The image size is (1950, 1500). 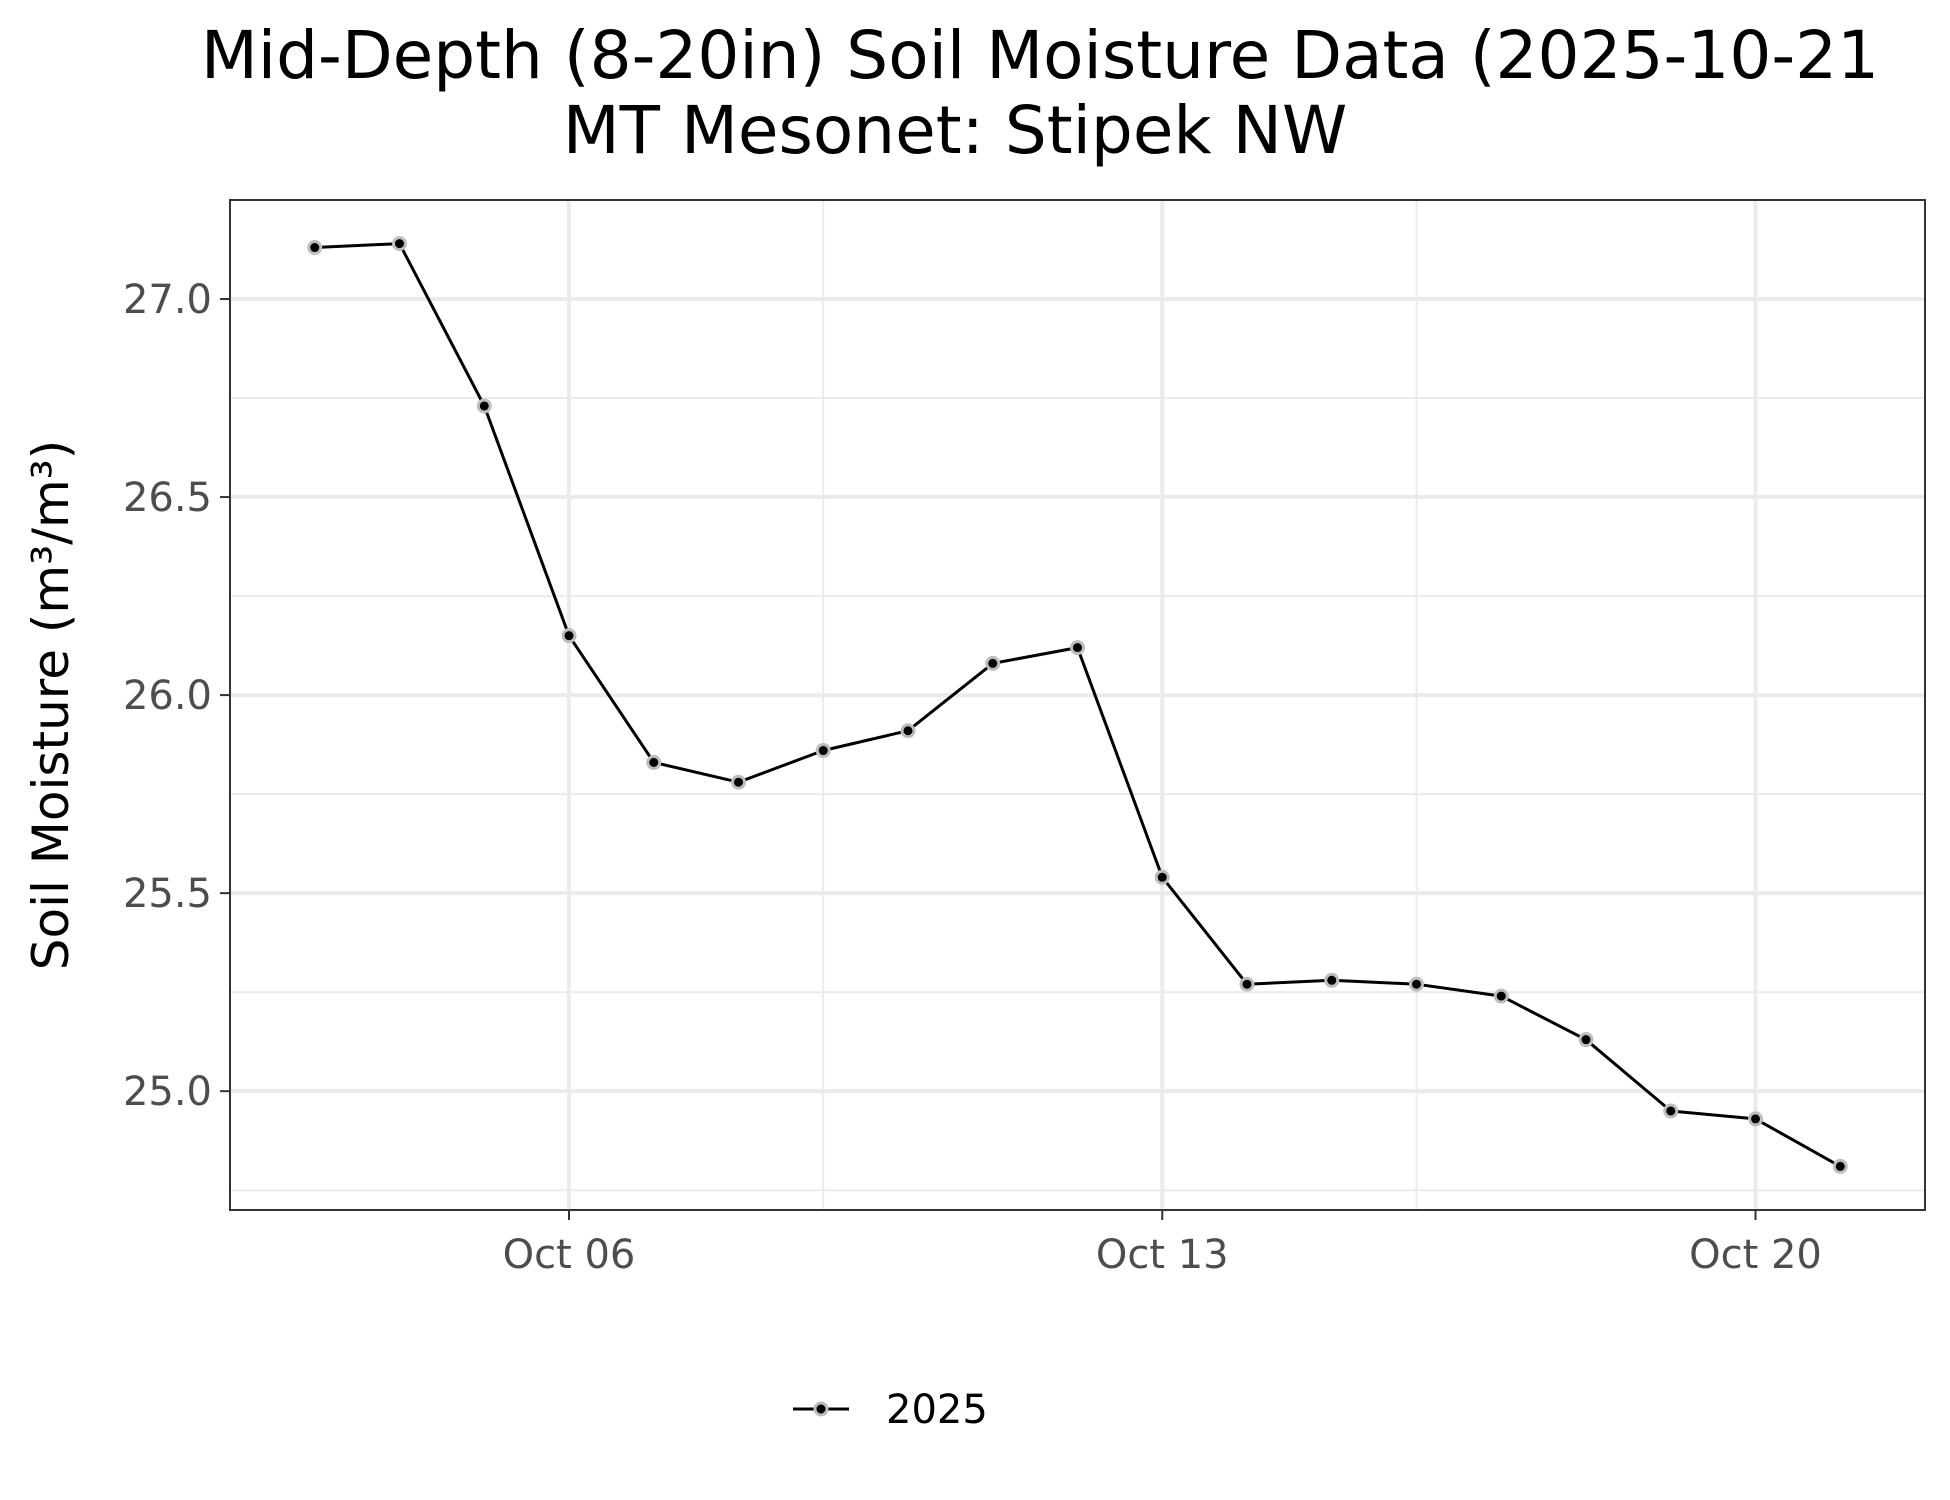 What do you see at coordinates (937, 1410) in the screenshot?
I see `legend-label-2025: 2025` at bounding box center [937, 1410].